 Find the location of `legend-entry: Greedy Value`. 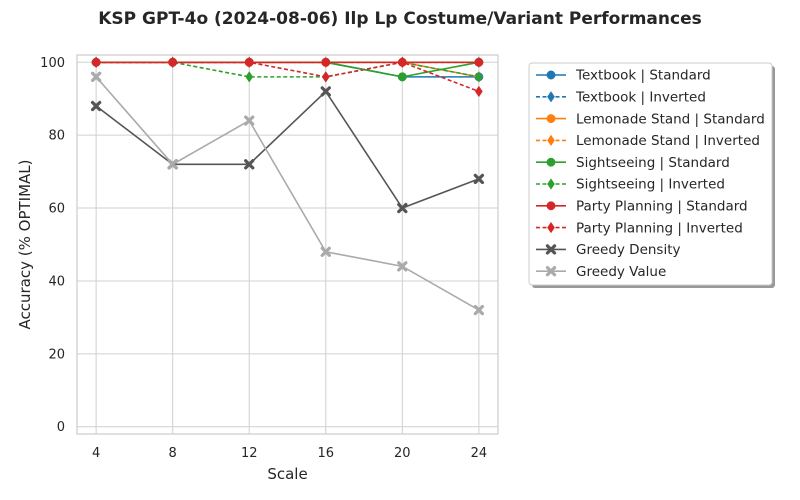

legend-entry: Greedy Value is located at coordinates (601, 272).